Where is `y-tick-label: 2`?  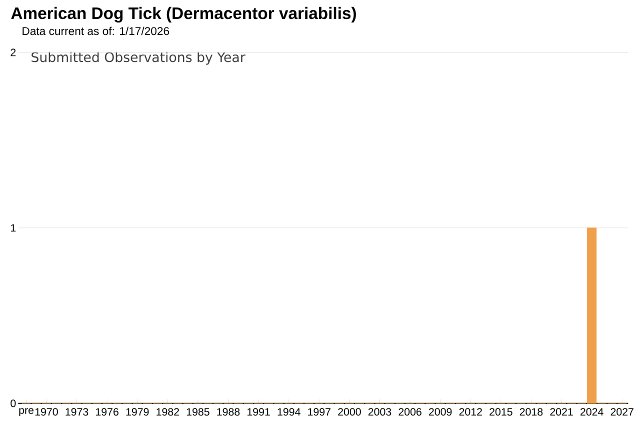 y-tick-label: 2 is located at coordinates (13, 52).